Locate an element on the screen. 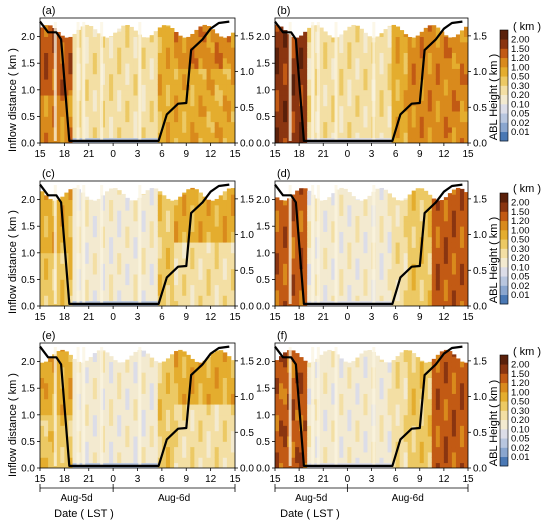 The image size is (550, 528). x-tick-label: 3 is located at coordinates (138, 317).